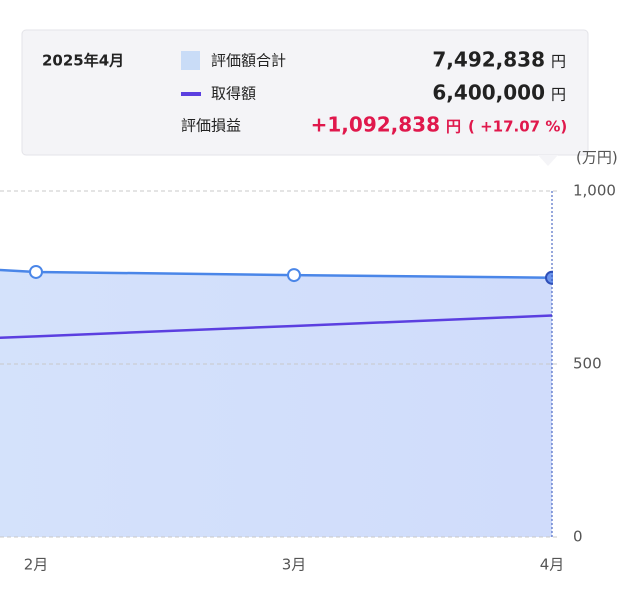  What do you see at coordinates (548, 160) in the screenshot?
I see `tooltip-arrow` at bounding box center [548, 160].